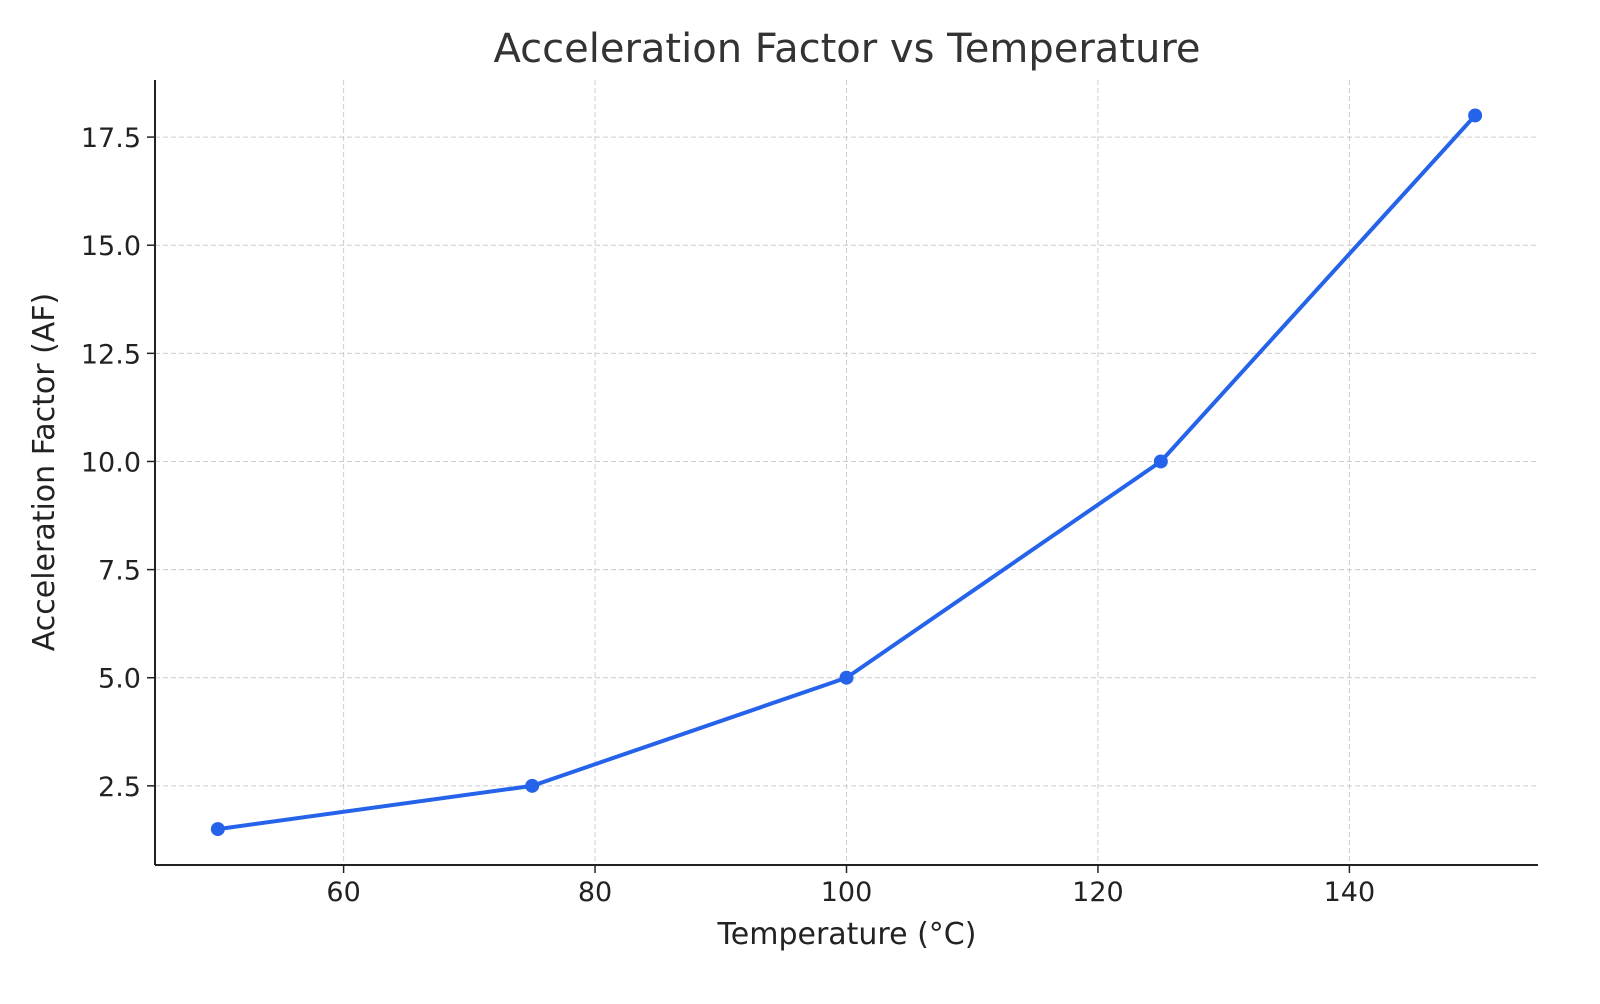 The width and height of the screenshot is (1600, 1004). I want to click on x-tick-label: 80, so click(595, 892).